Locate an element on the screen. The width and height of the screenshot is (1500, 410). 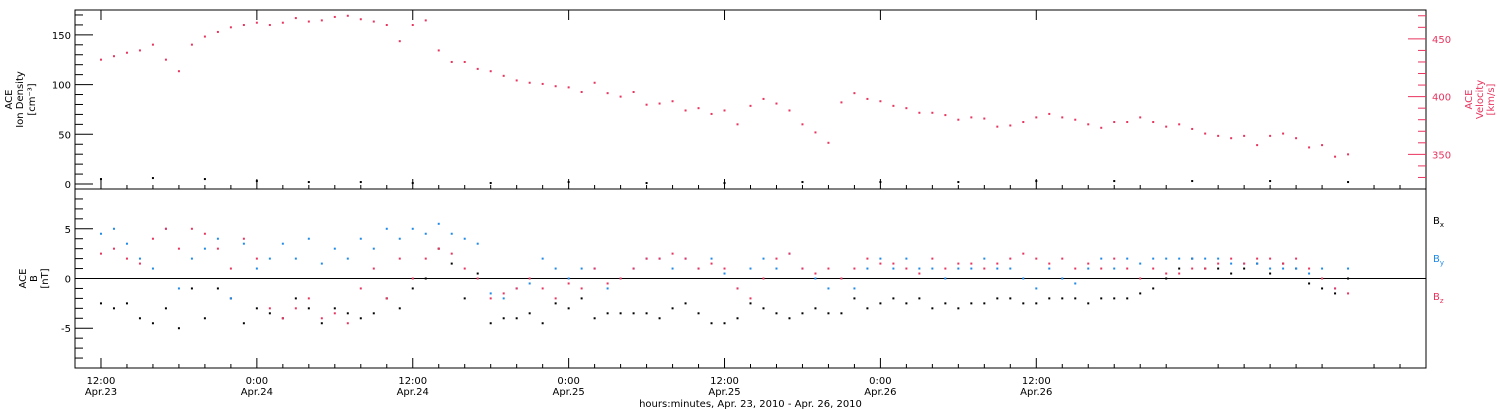
field-axis-label-line3: [nT] is located at coordinates (45, 278).